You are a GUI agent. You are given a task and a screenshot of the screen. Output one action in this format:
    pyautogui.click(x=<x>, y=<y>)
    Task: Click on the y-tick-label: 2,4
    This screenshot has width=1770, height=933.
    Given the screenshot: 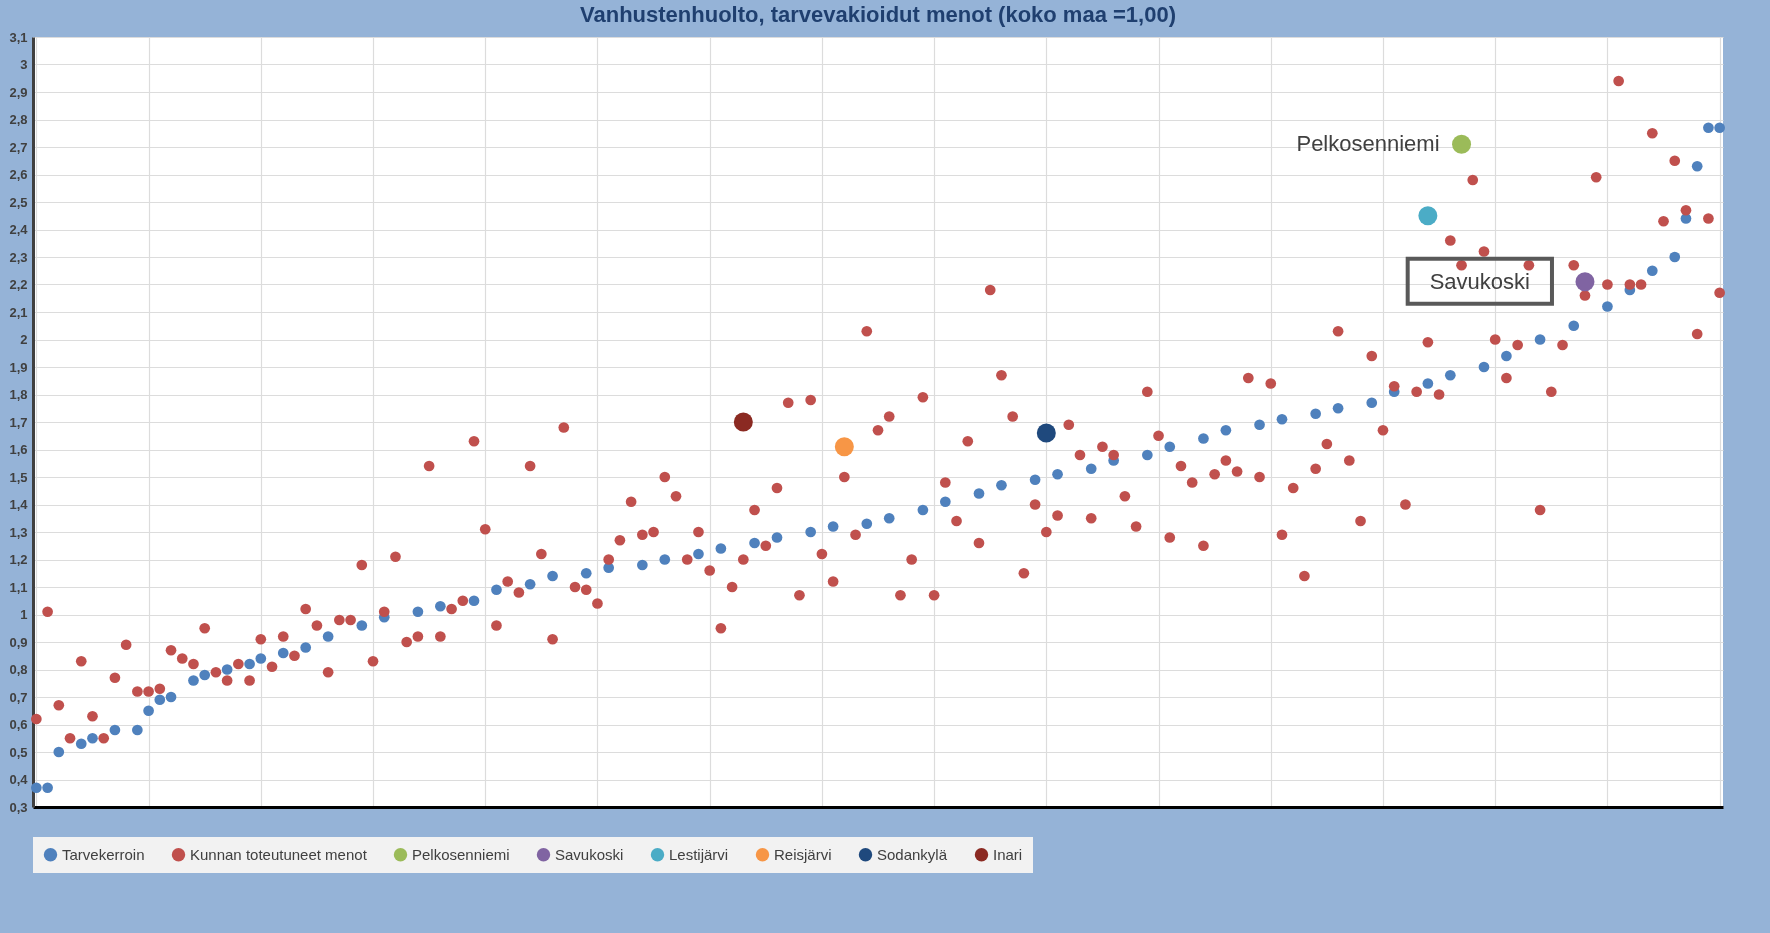 What is the action you would take?
    pyautogui.click(x=19, y=229)
    